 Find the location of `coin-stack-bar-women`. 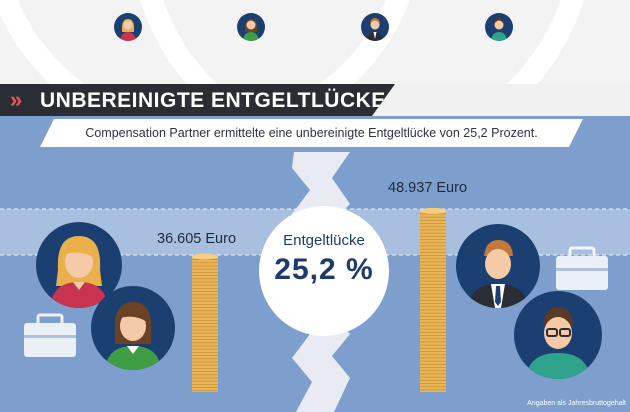

coin-stack-bar-women is located at coordinates (205, 322).